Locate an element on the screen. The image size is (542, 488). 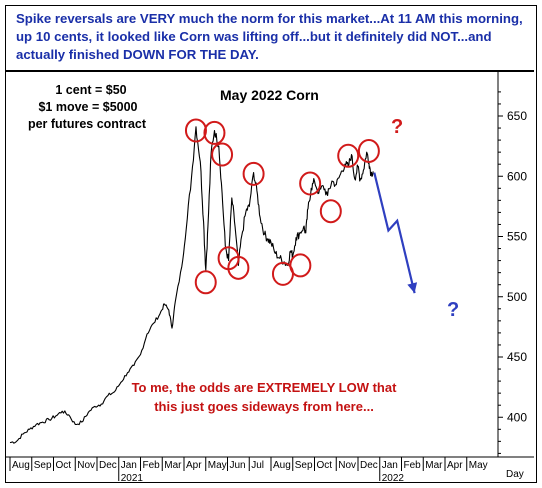
banner-segment-4: ...and actually finished is located at coordinates (254, 45).